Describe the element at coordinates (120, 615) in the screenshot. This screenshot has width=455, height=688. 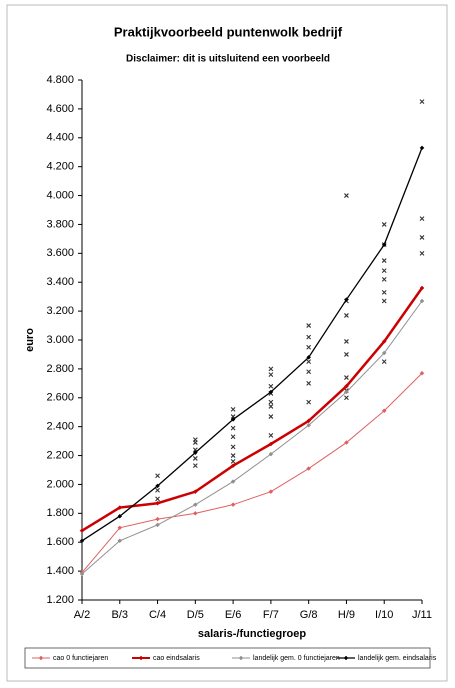
I see `x-tick-label: B/3` at that location.